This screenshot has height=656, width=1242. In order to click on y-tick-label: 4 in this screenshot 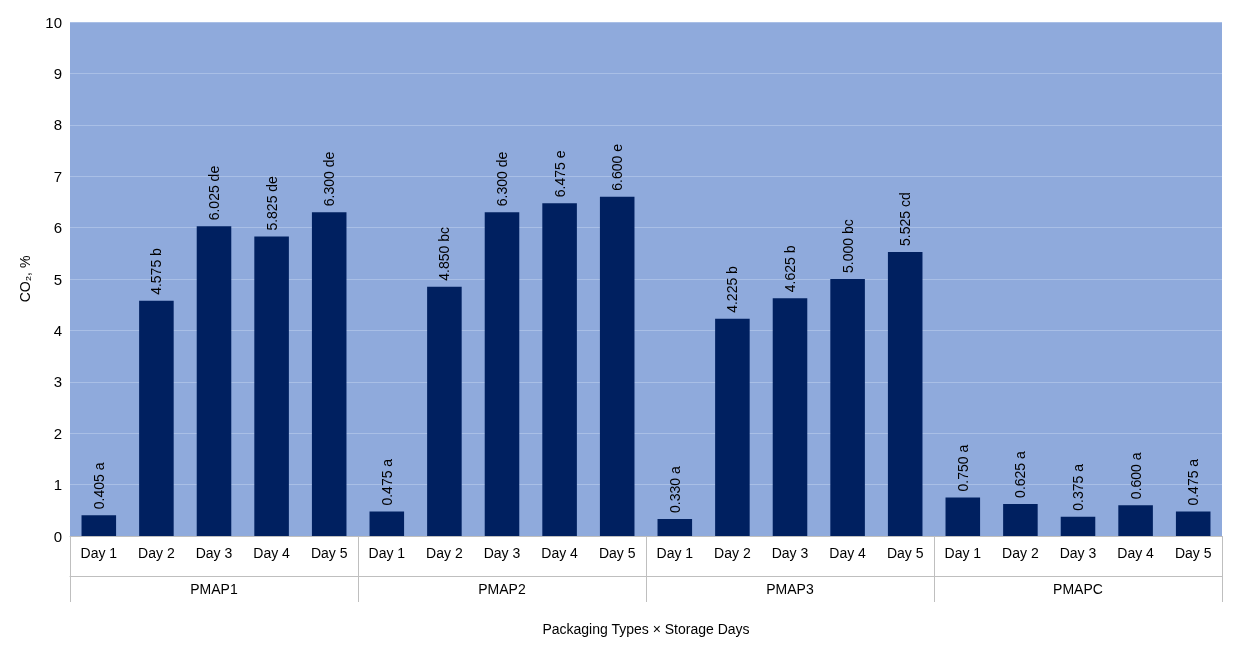, I will do `click(57, 330)`.